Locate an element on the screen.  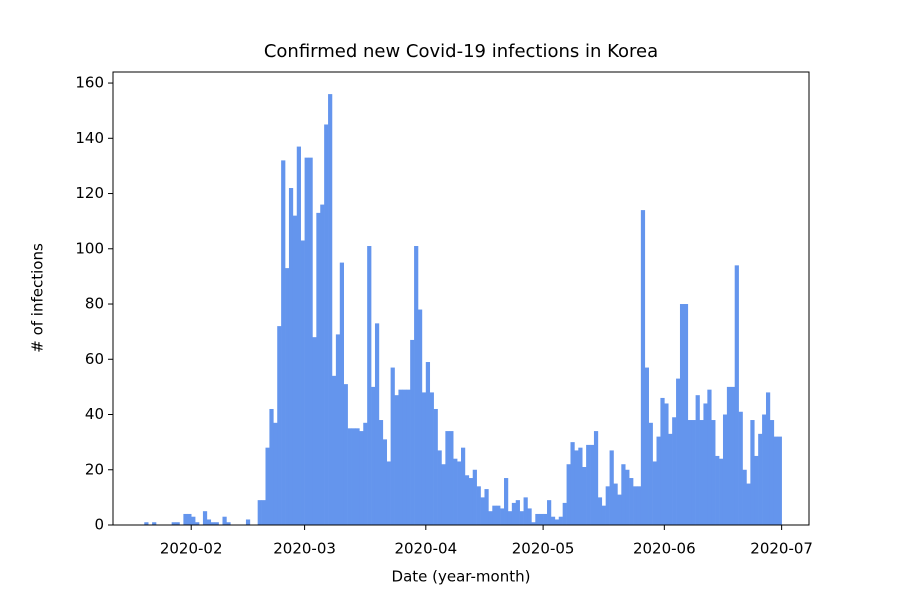
y-tick-label: 140 is located at coordinates (89, 138).